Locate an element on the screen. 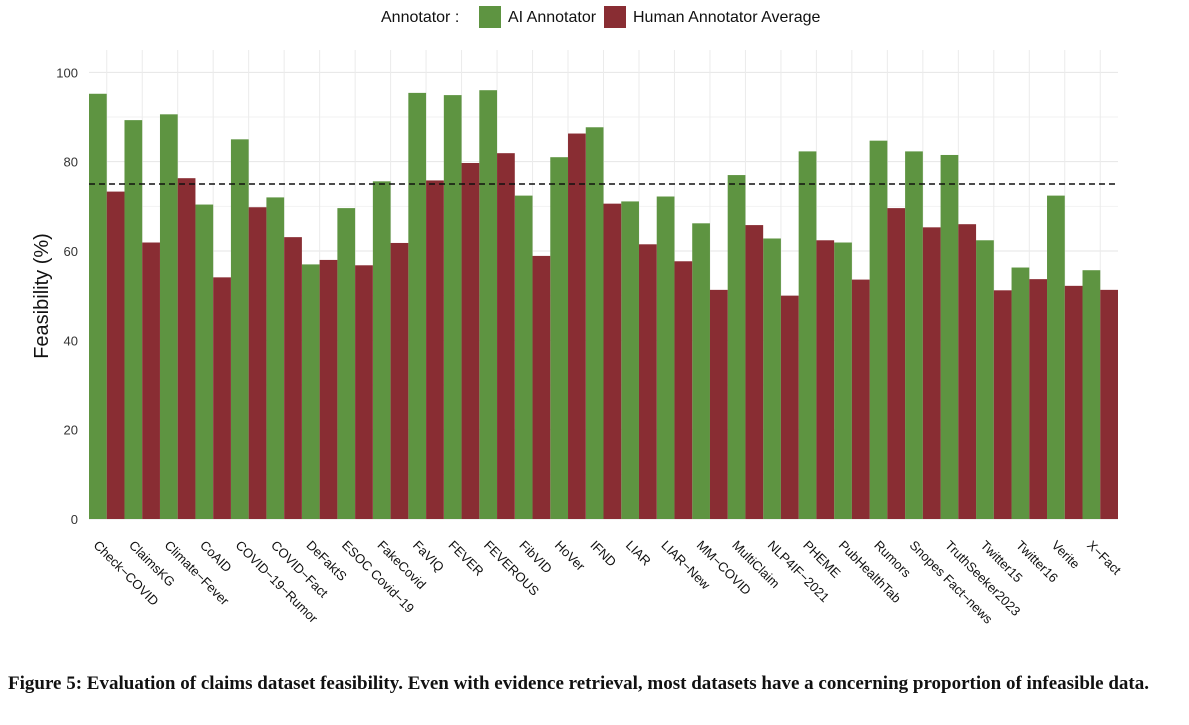 The image size is (1189, 725). legend-swatch-human-annotator-average is located at coordinates (615, 17).